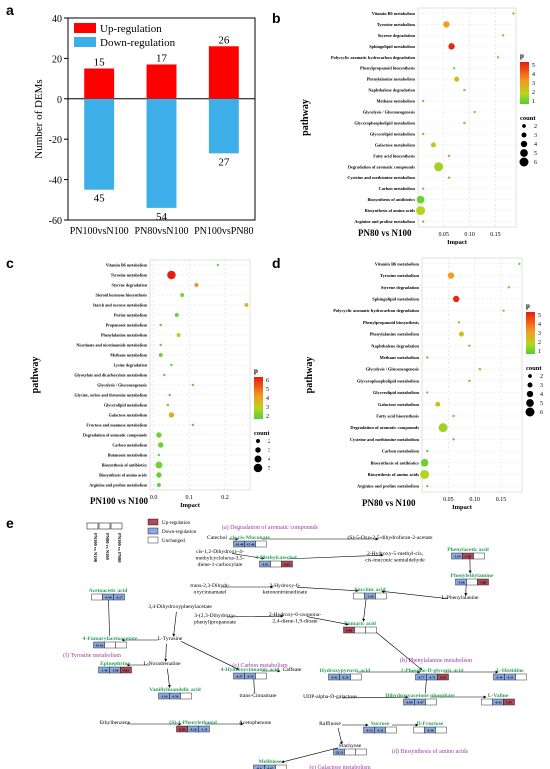 This screenshot has height=769, width=550. I want to click on pathway-label: Biosynthesis of antibiotics, so click(394, 462).